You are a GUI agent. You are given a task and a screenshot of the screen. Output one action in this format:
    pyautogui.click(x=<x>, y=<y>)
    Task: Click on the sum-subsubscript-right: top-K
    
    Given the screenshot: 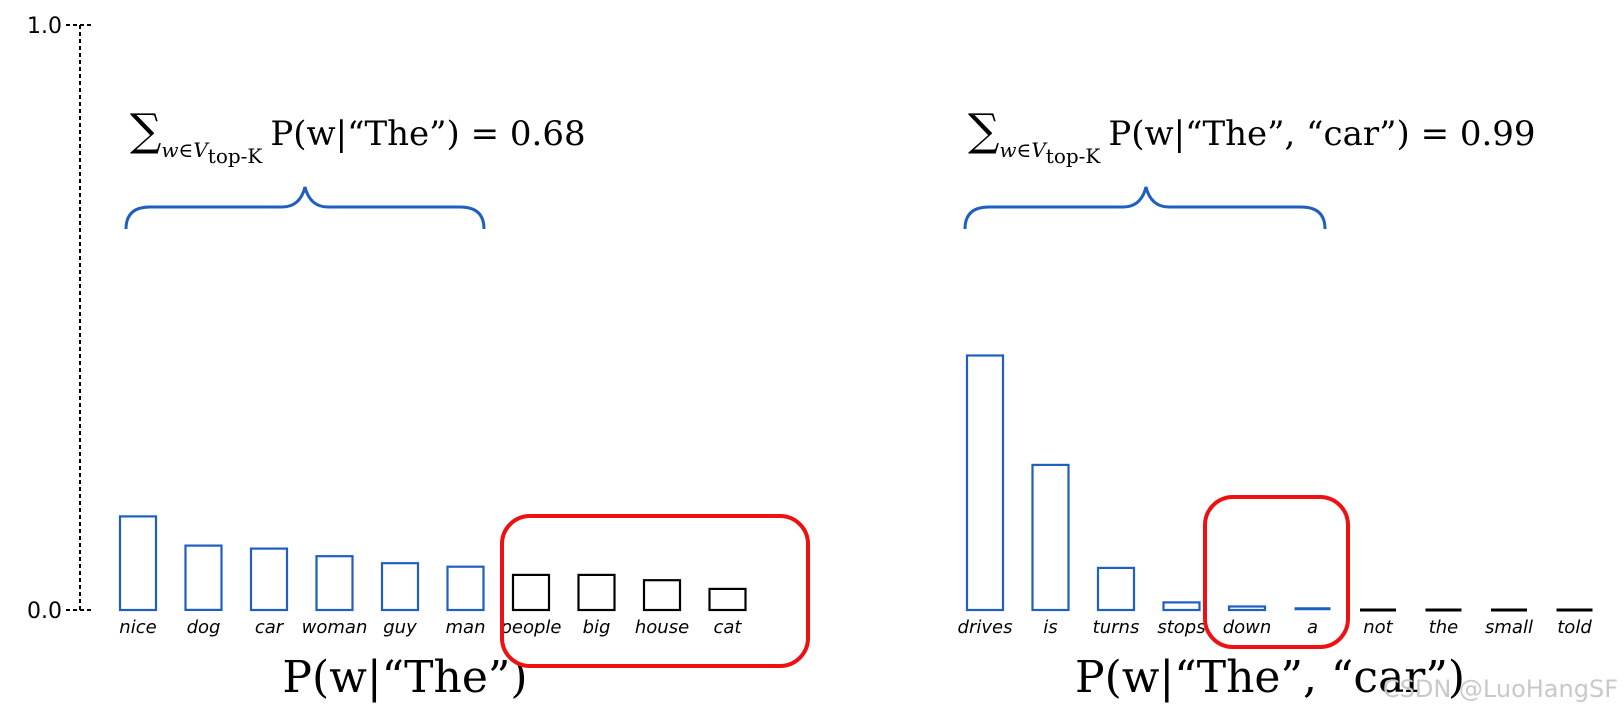 What is the action you would take?
    pyautogui.click(x=1074, y=156)
    